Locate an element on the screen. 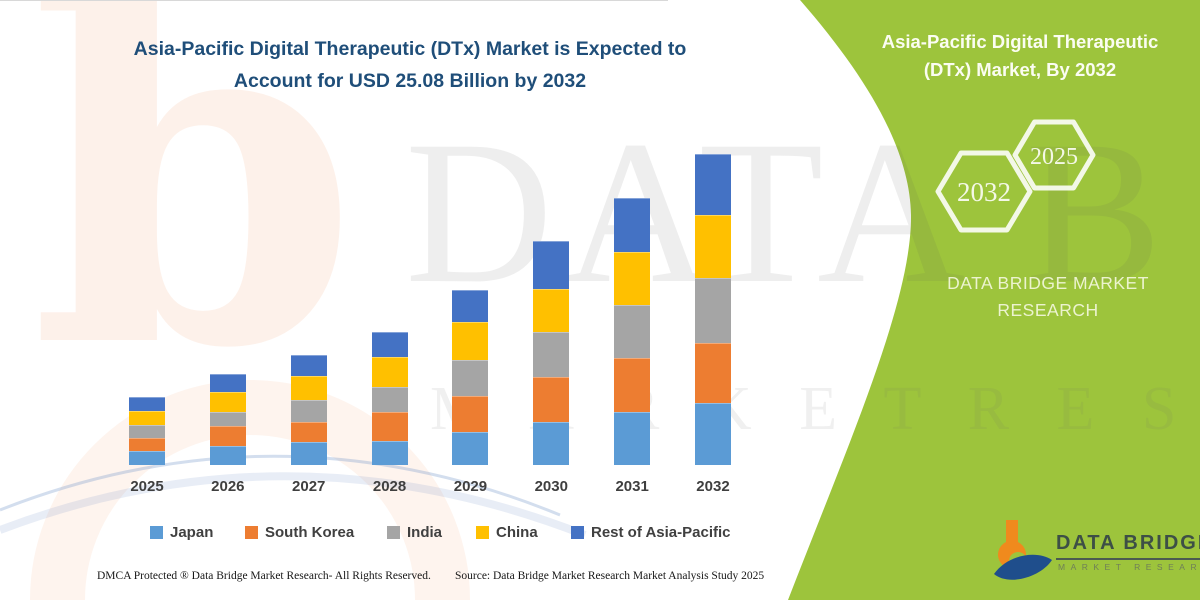 The width and height of the screenshot is (1200, 600). bar-segment-2026-japan is located at coordinates (227, 455).